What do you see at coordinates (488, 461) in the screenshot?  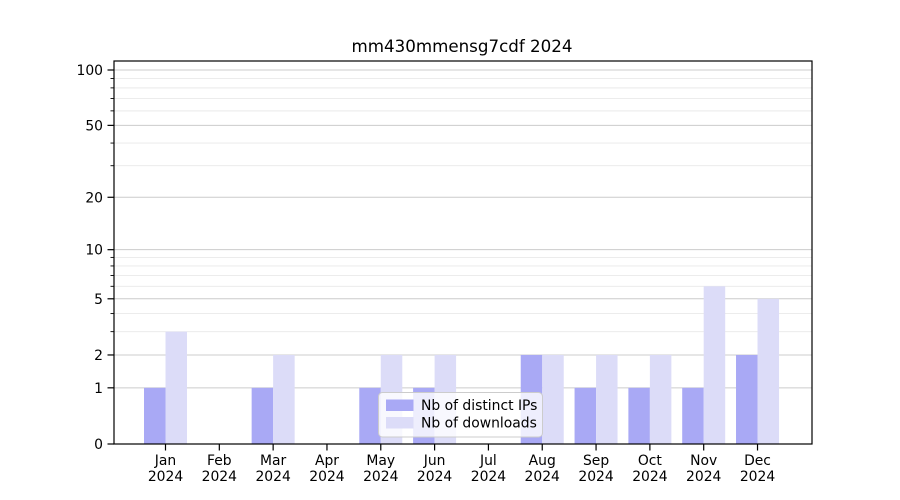 I see `x-tick-month-label: Jul` at bounding box center [488, 461].